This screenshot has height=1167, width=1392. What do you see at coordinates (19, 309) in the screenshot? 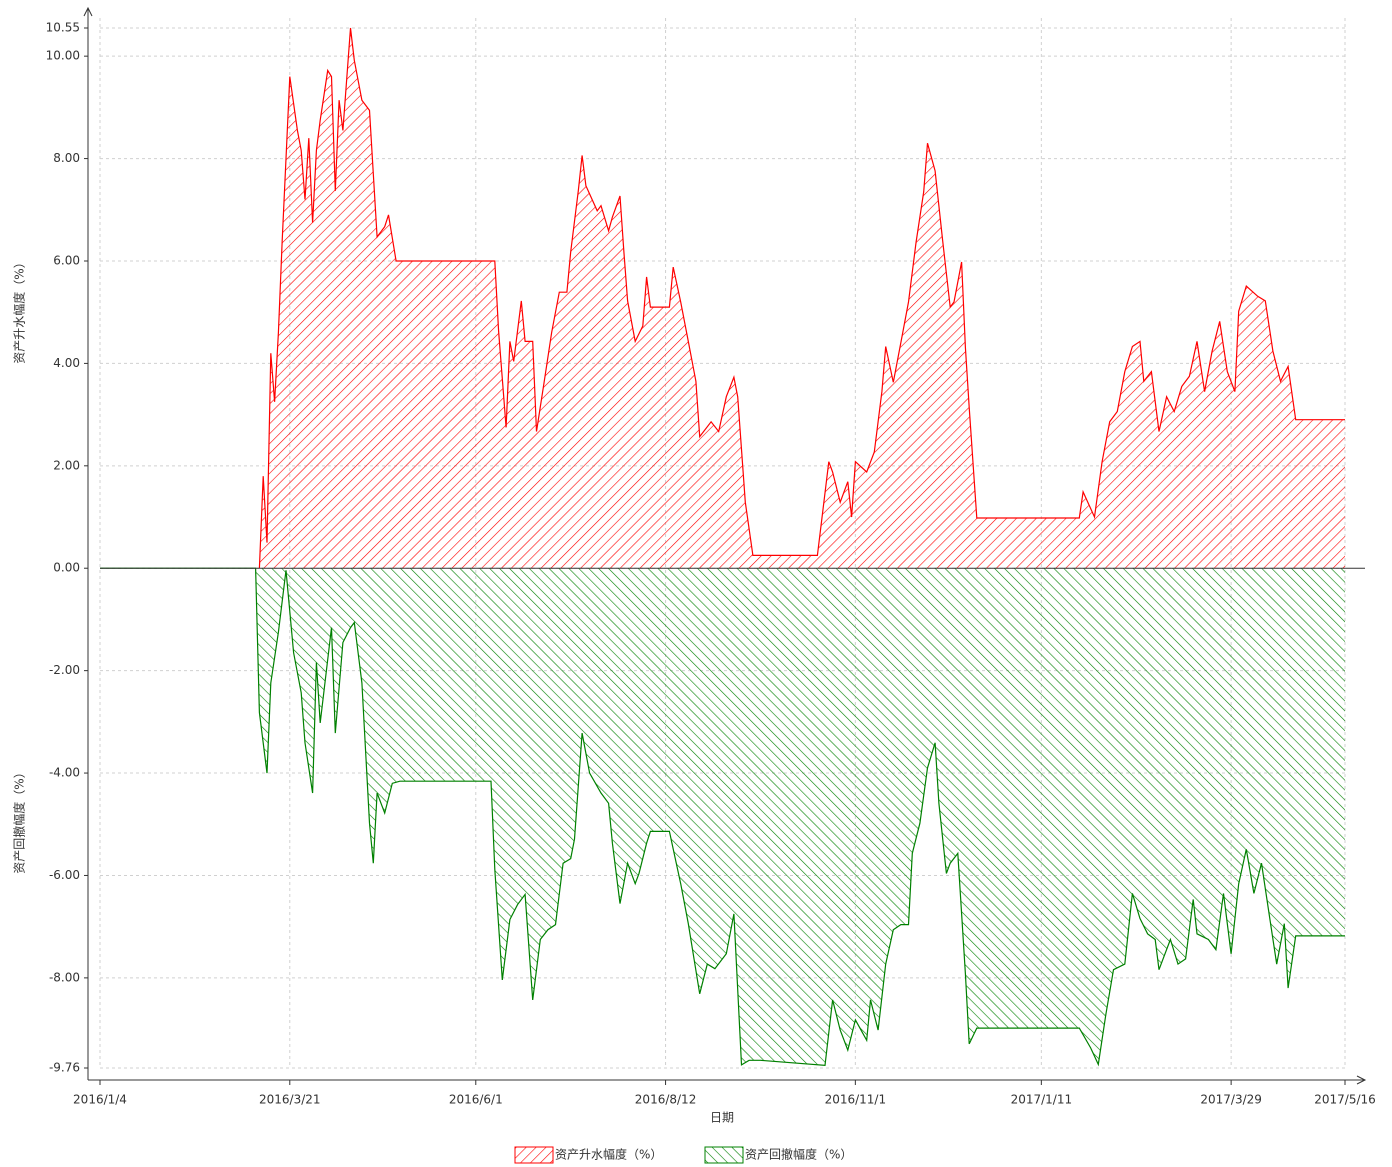
I see `y-axis-title-top: 资产升水幅度（%）` at bounding box center [19, 309].